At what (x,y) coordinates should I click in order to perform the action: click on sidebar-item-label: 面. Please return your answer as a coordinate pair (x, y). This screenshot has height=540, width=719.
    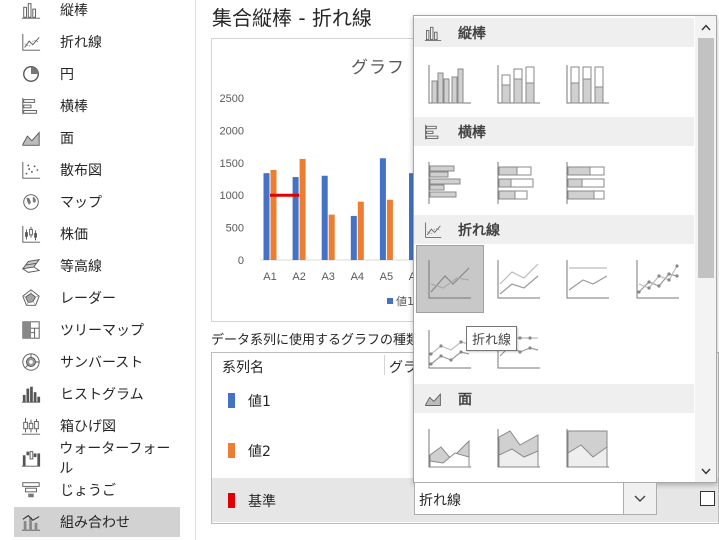
    Looking at the image, I should click on (67, 139).